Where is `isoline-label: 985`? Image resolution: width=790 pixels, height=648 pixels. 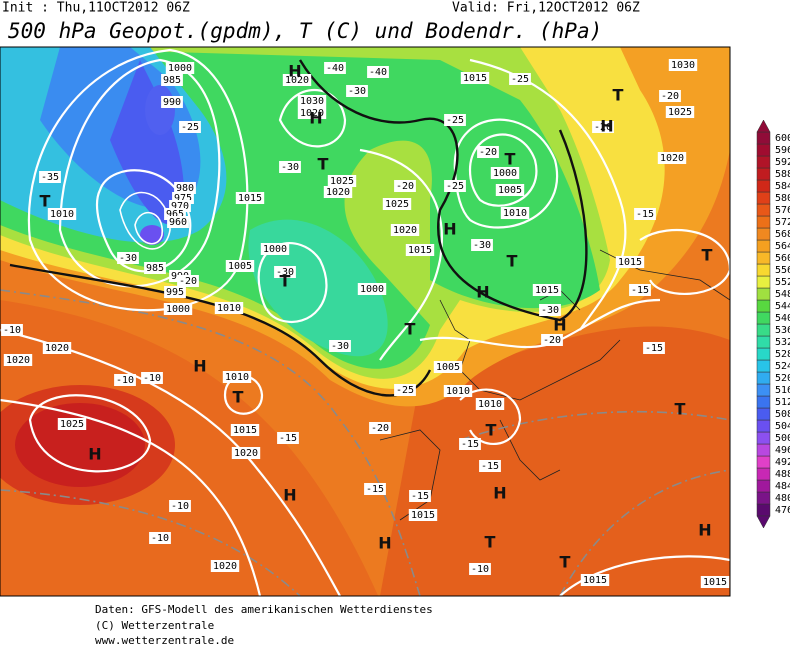
isoline-label: 985 is located at coordinates (172, 80).